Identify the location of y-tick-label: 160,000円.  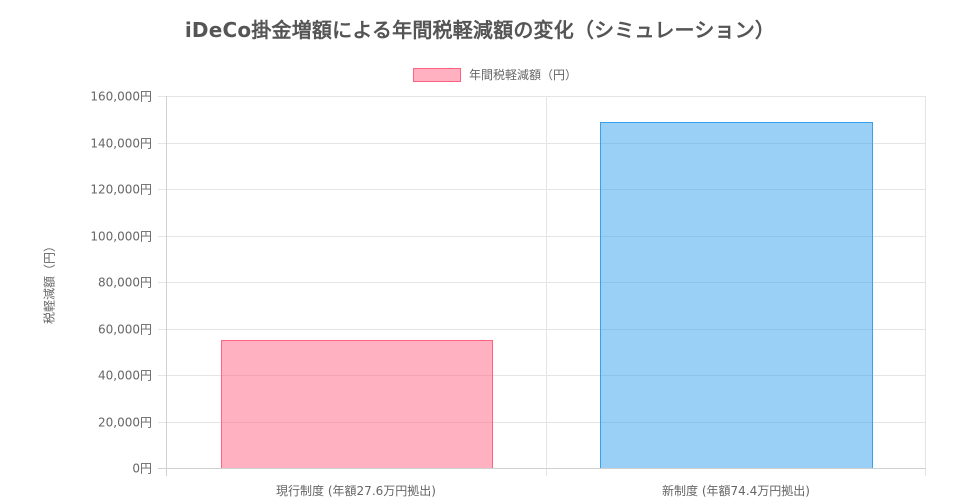
(121, 96).